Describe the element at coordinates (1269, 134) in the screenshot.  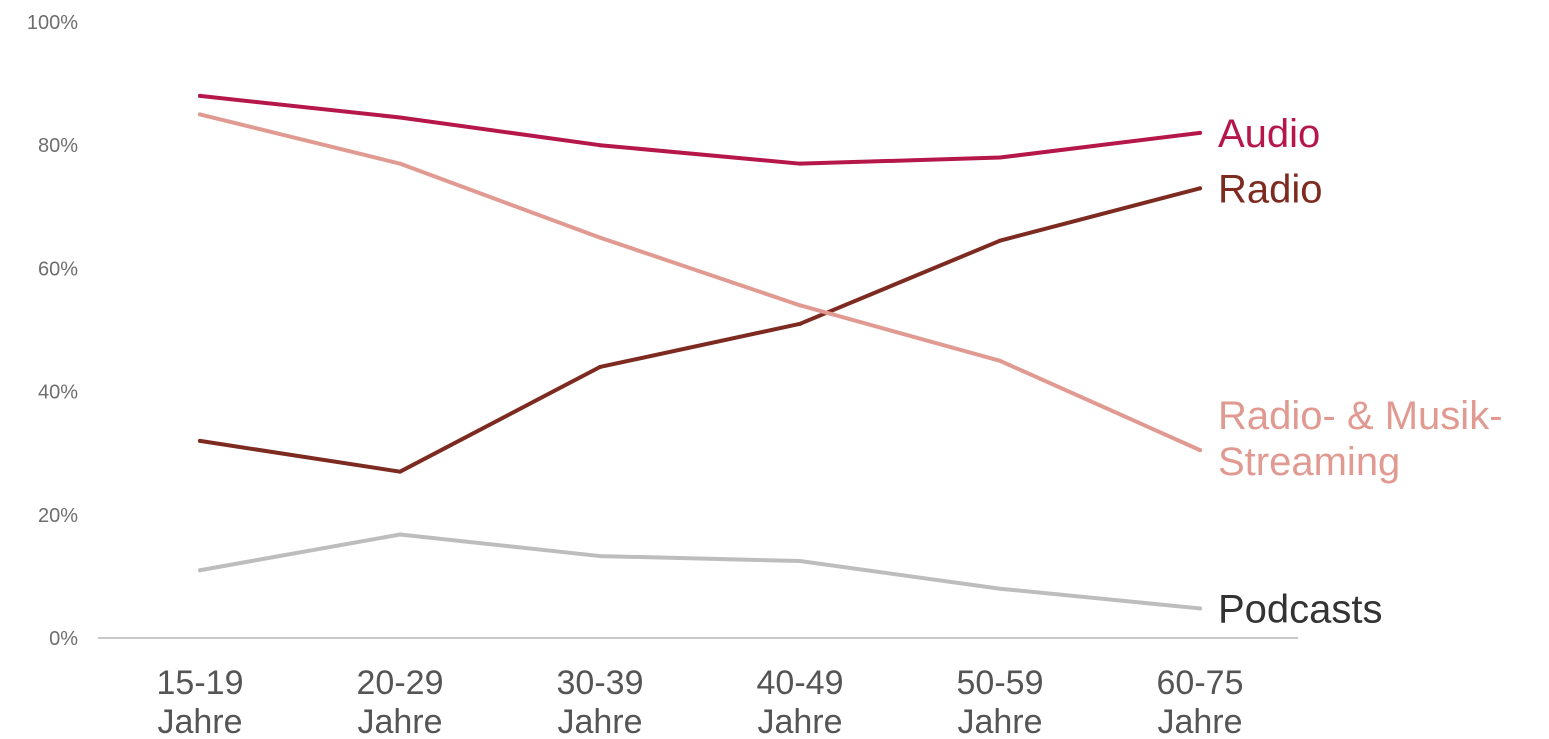
I see `series-label: Audio` at that location.